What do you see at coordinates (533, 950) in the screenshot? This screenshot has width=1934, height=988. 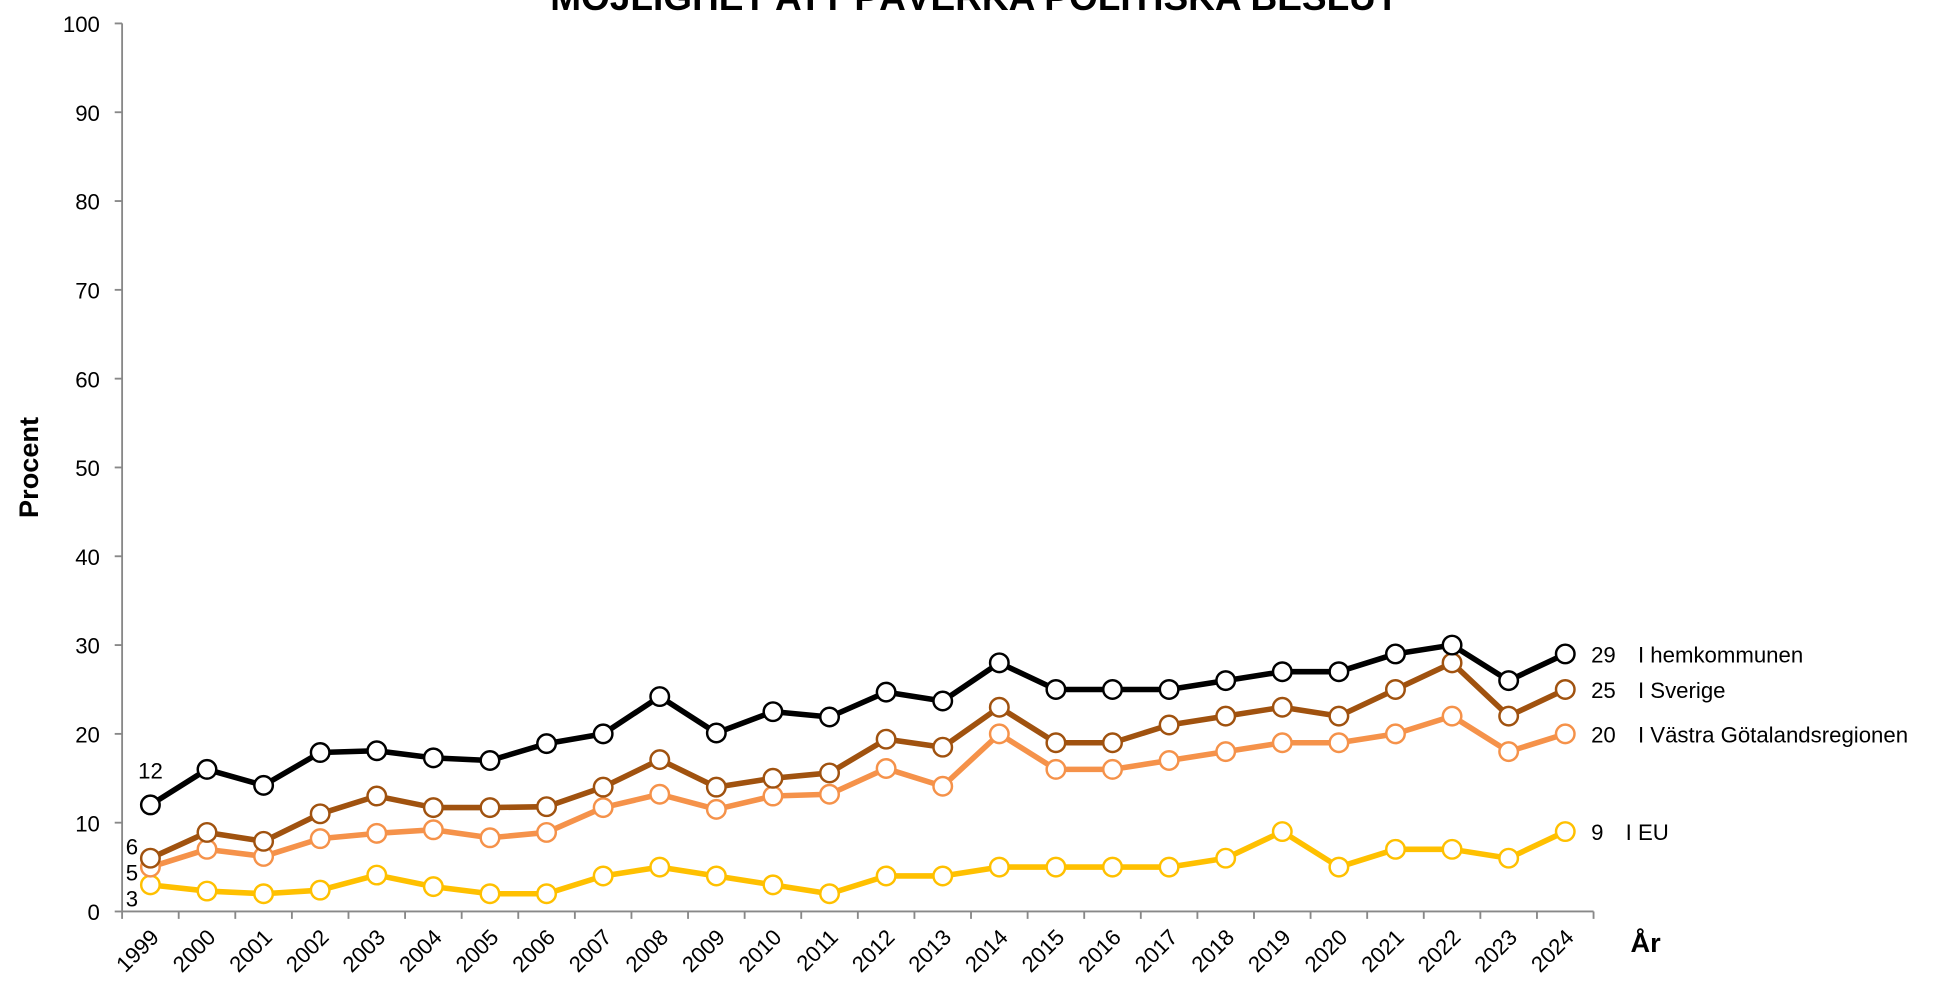 I see `x-tick-label: 2006` at bounding box center [533, 950].